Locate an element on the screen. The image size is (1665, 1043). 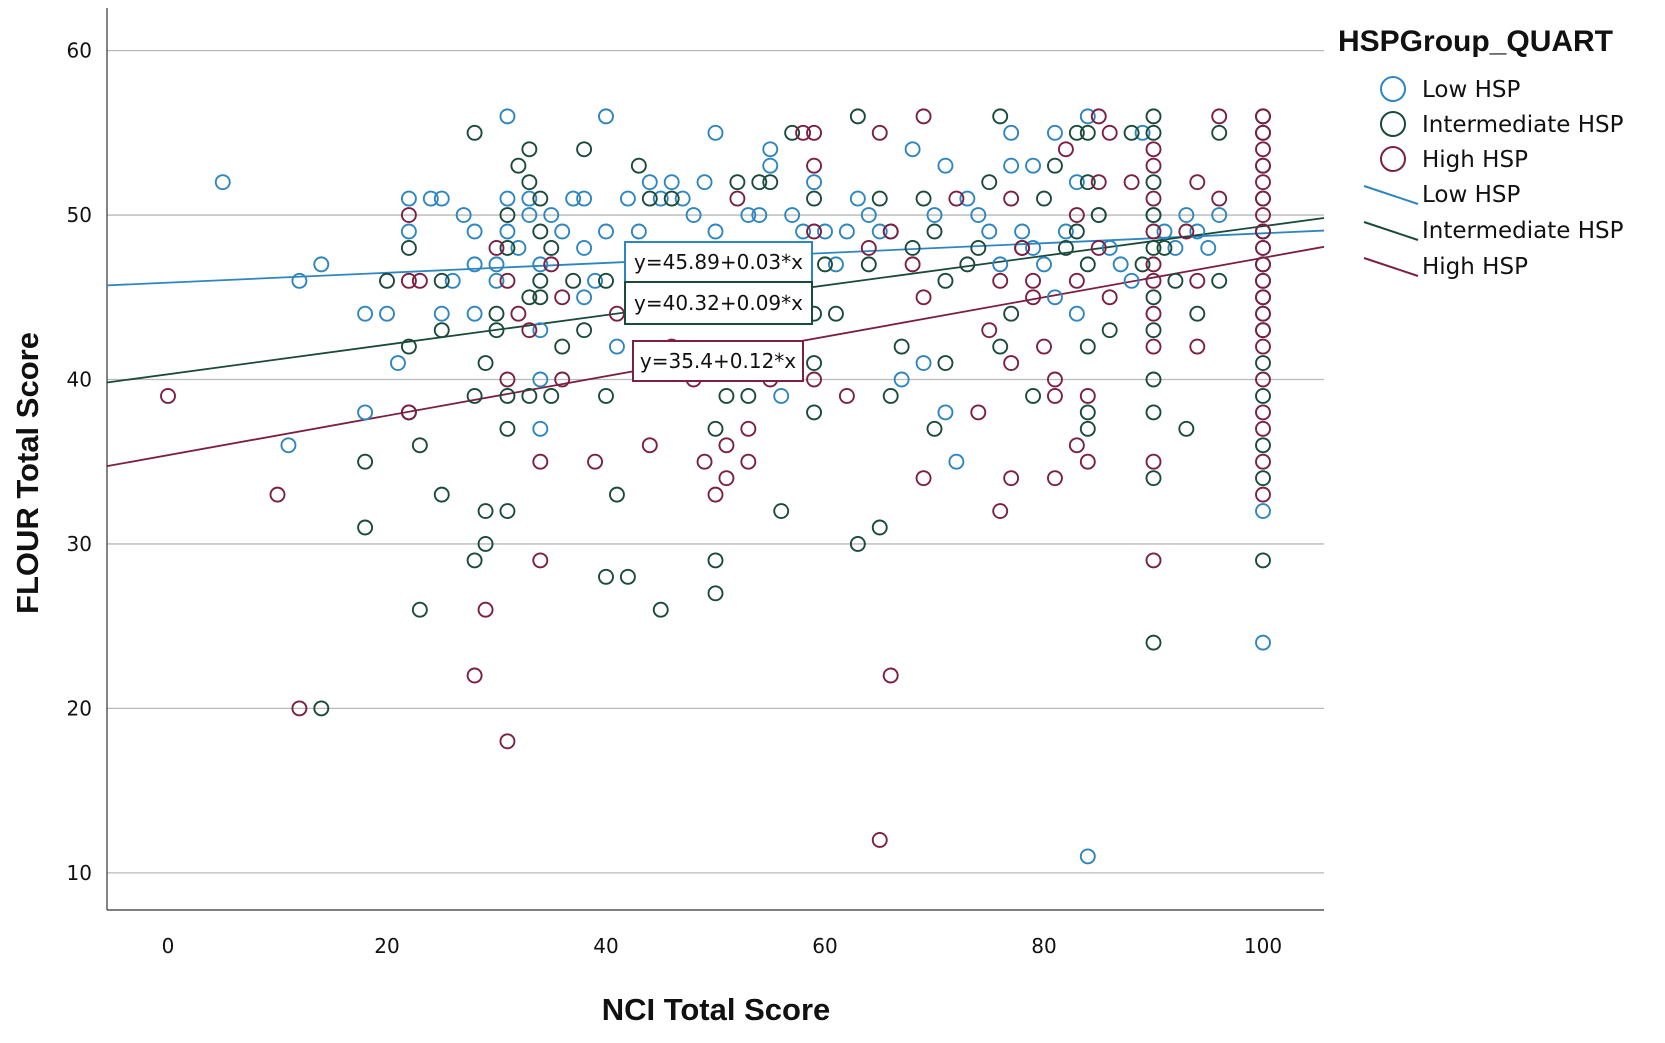
equation-box is located at coordinates (718, 303).